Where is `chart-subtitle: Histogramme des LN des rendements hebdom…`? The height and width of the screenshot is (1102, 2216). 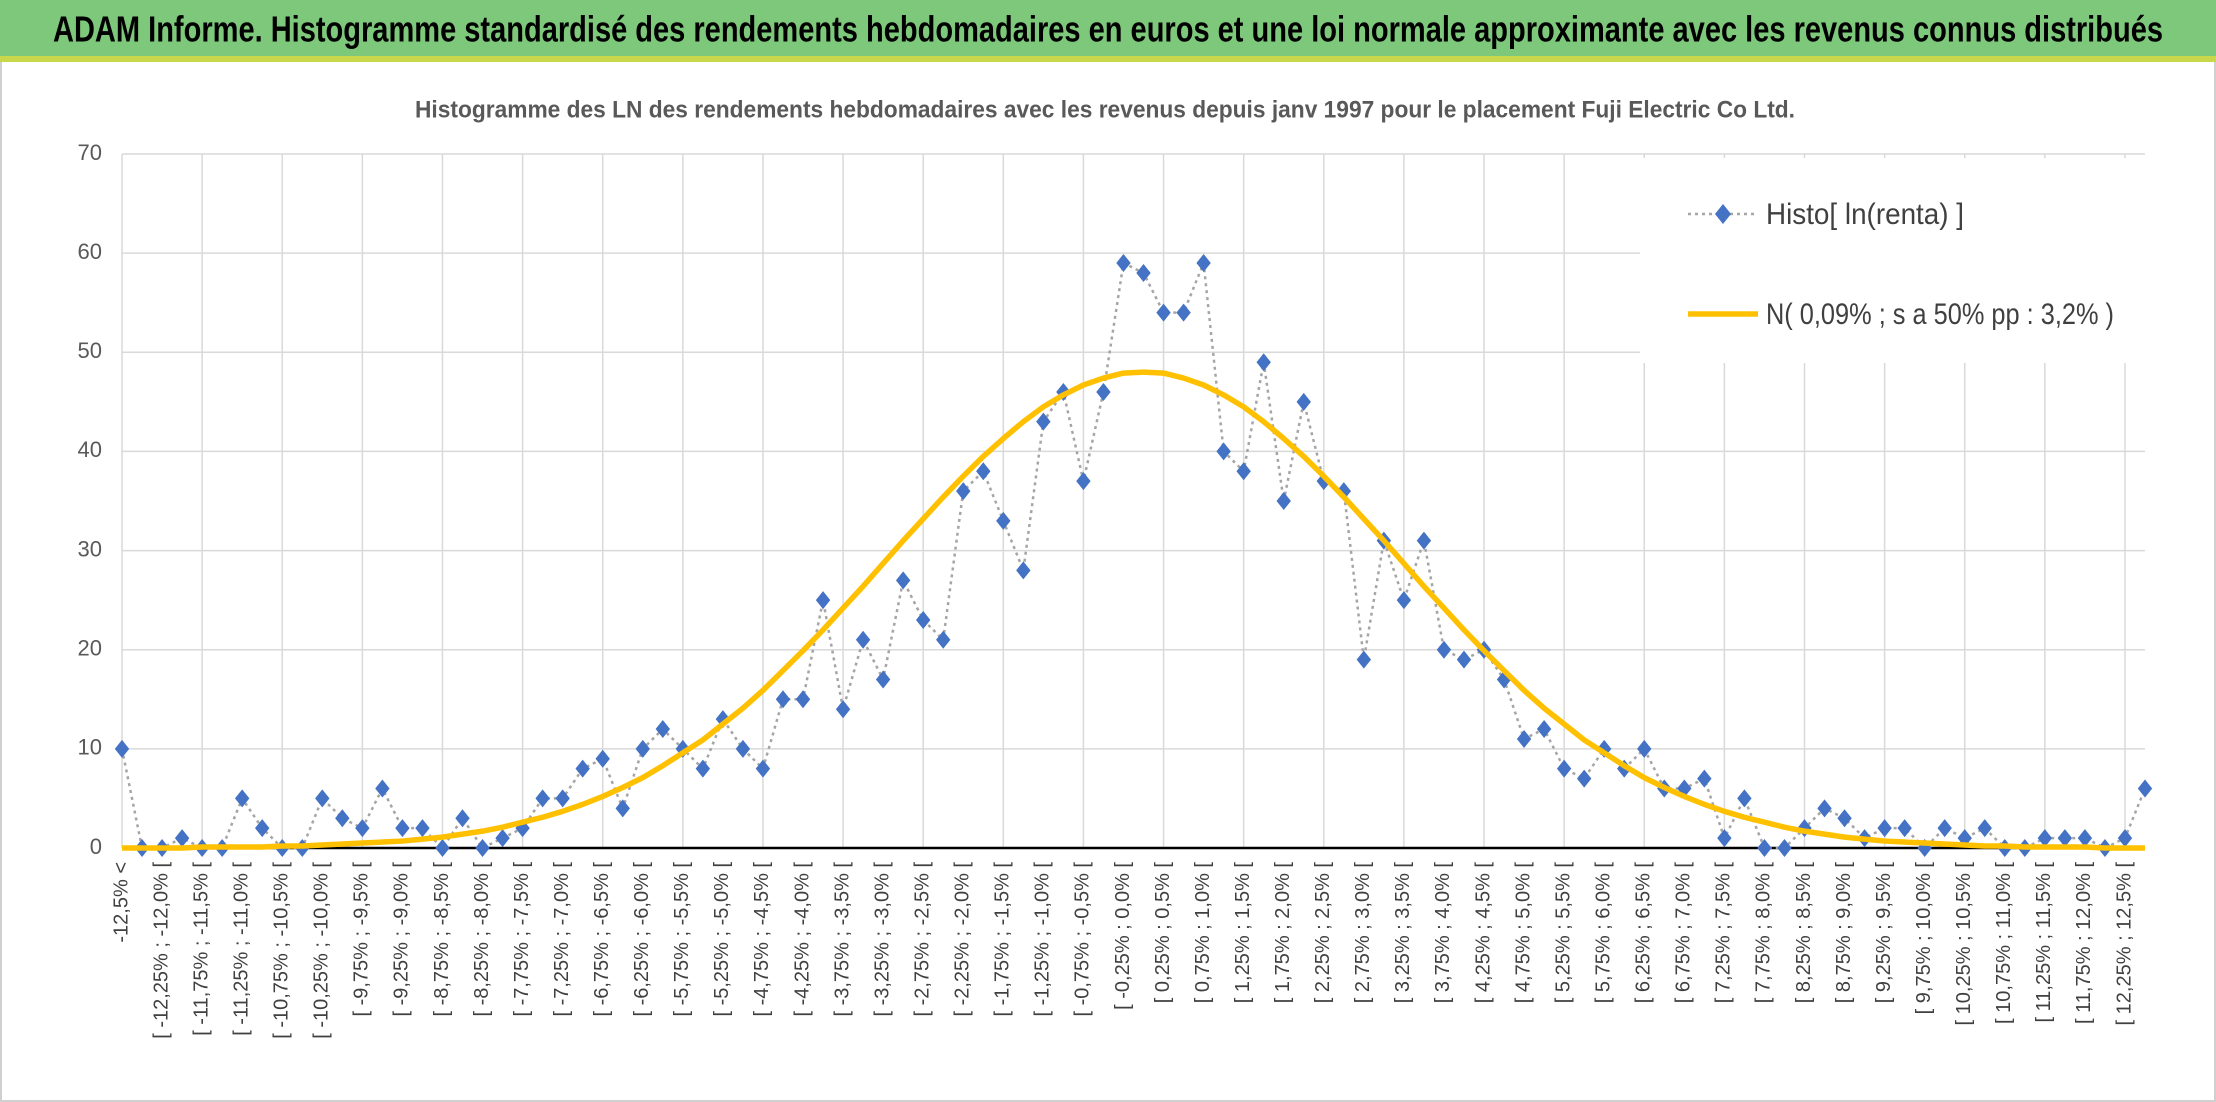 chart-subtitle: Histogramme des LN des rendements hebdom… is located at coordinates (1105, 109).